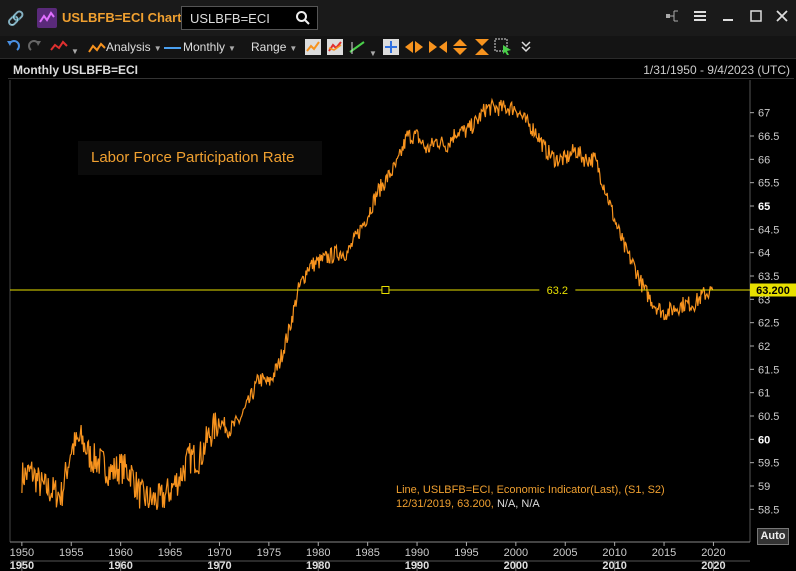 The height and width of the screenshot is (571, 796). Describe the element at coordinates (71, 553) in the screenshot. I see `x-tick-label: 1955` at that location.